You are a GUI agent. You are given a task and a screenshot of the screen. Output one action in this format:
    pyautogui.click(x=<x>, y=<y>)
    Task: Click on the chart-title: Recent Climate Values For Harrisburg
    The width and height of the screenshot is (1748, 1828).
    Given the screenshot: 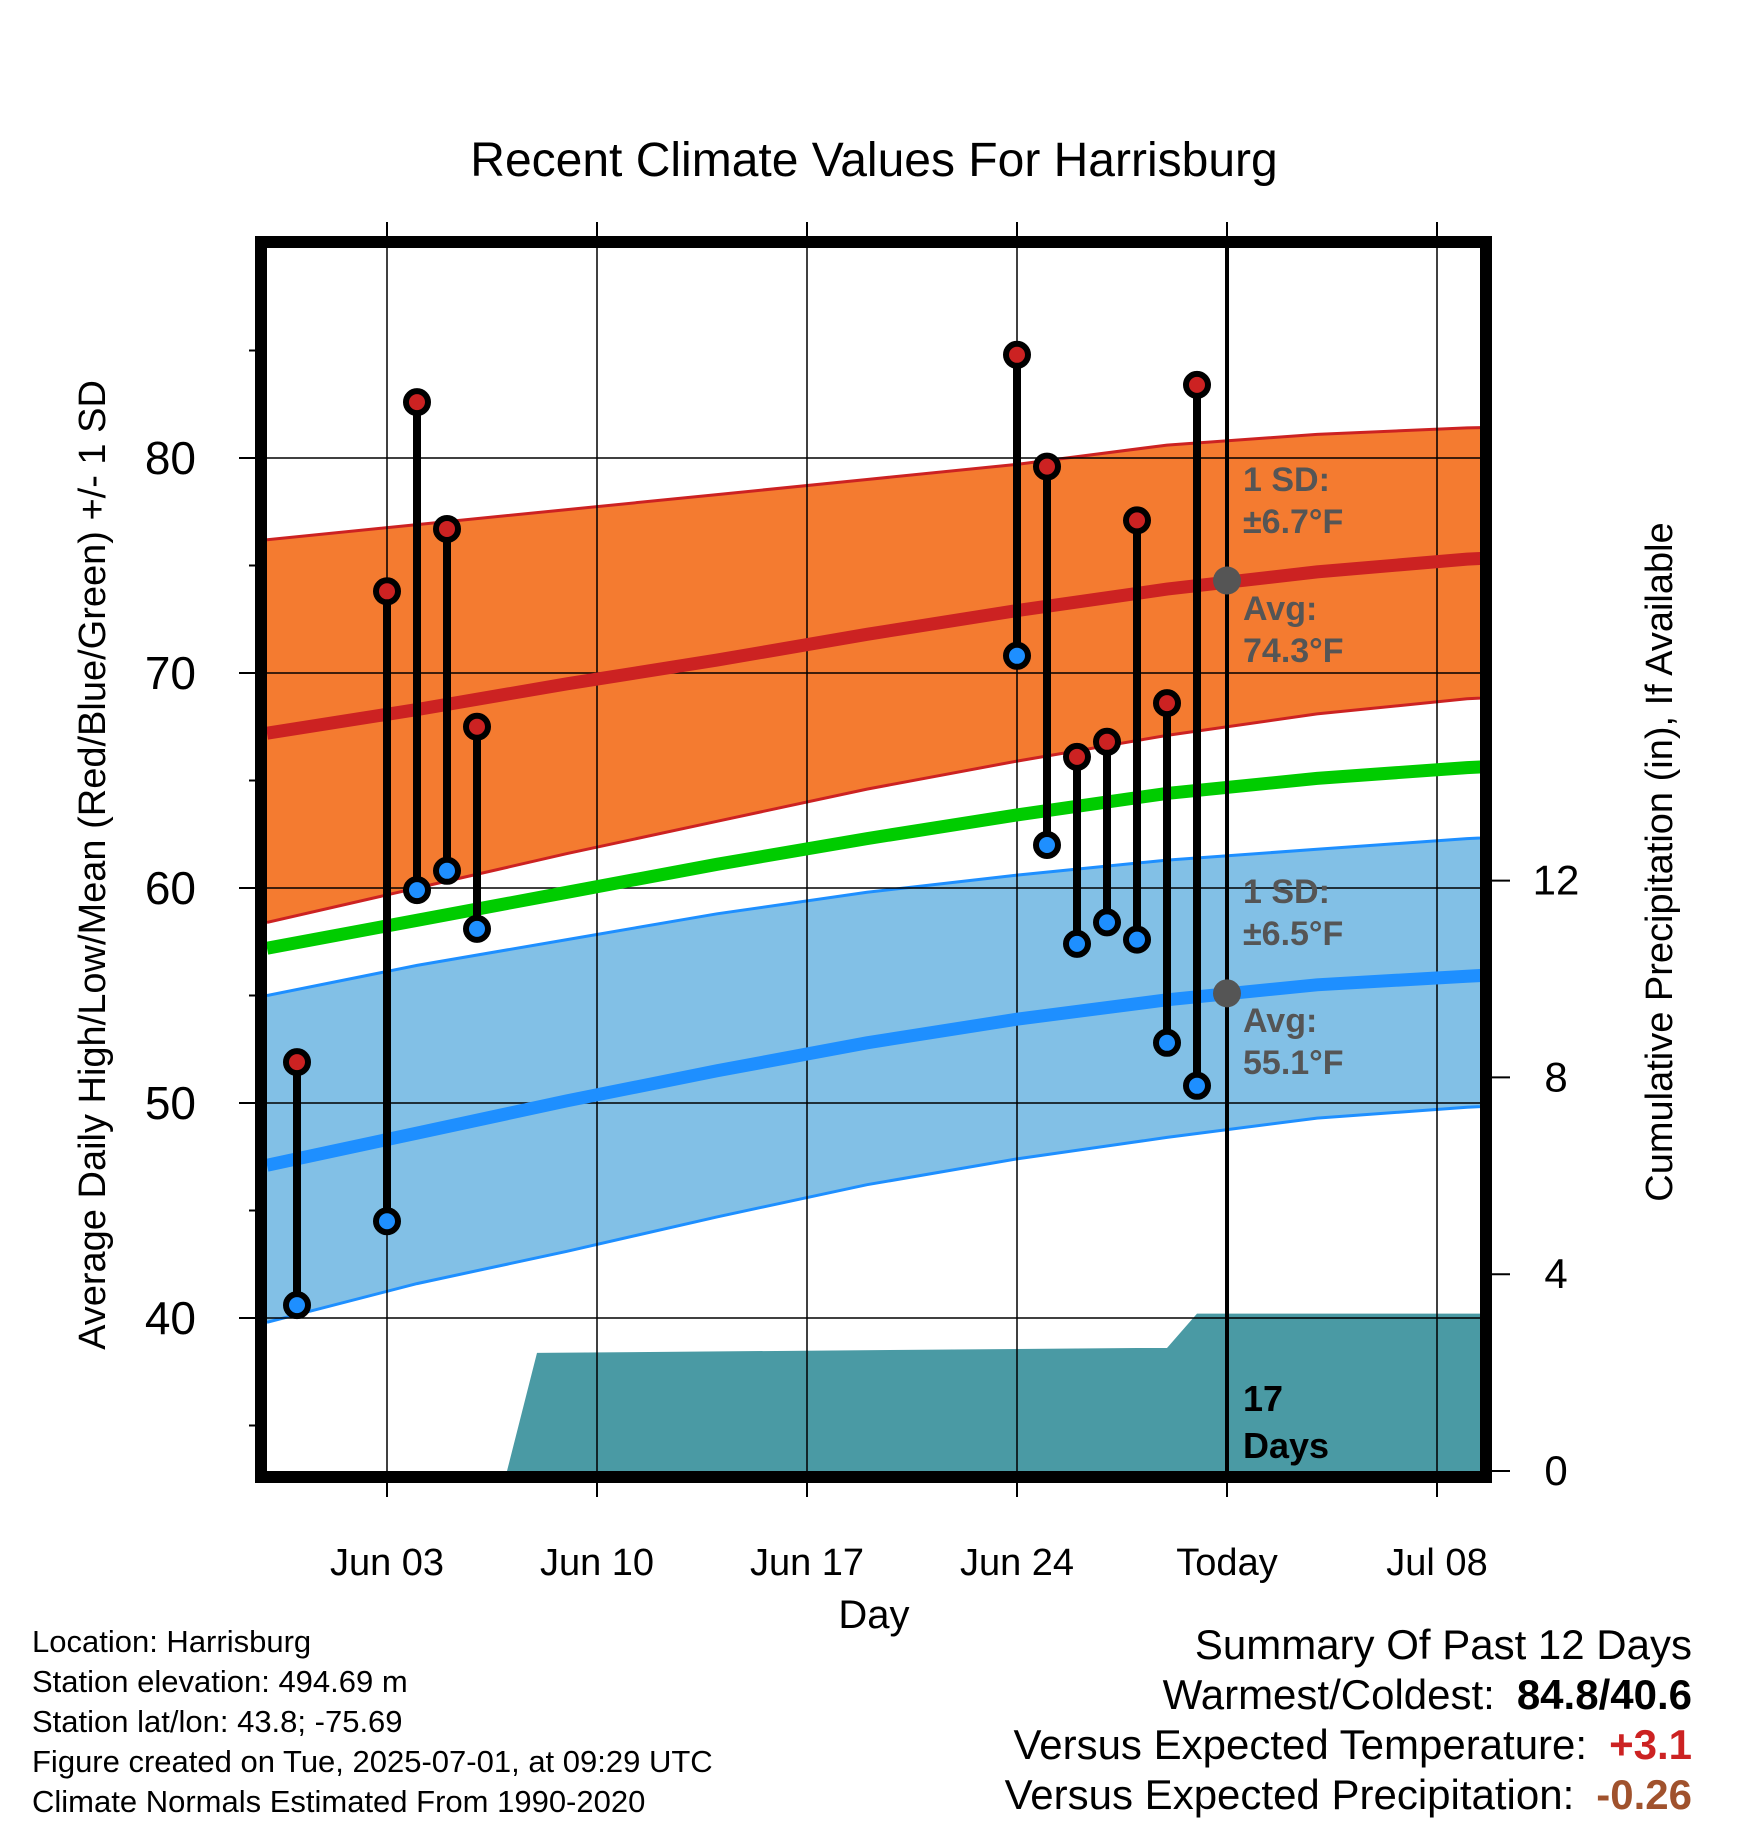 What is the action you would take?
    pyautogui.click(x=873, y=160)
    